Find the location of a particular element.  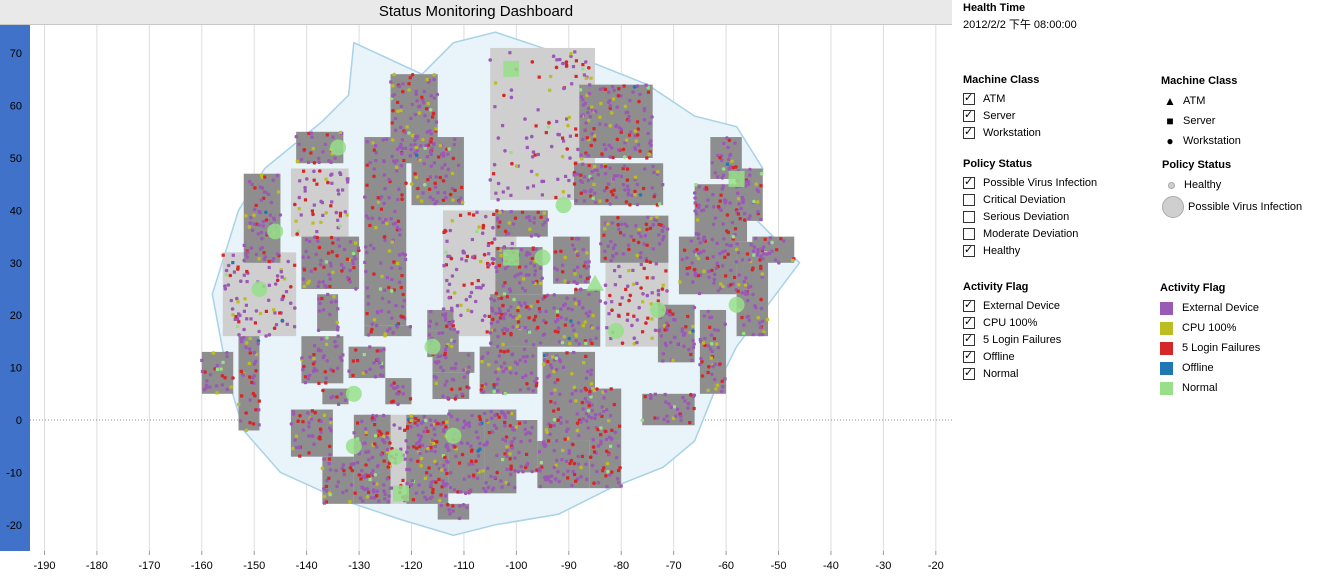

legend-item: Possible Virus Infection is located at coordinates (1244, 207).